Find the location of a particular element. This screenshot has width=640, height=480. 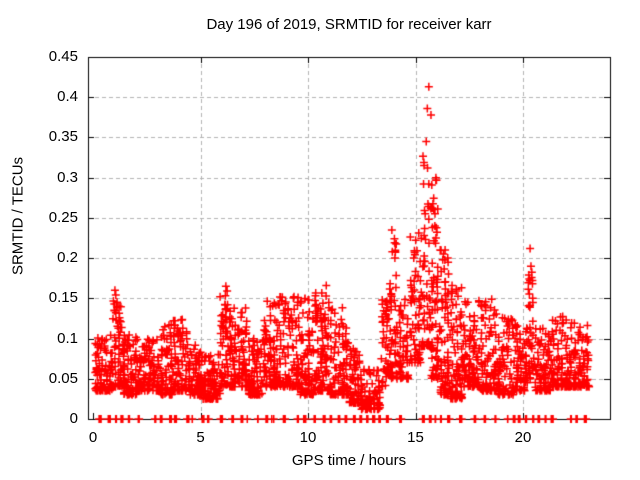

y-tick-label: 0.45 is located at coordinates (63, 56).